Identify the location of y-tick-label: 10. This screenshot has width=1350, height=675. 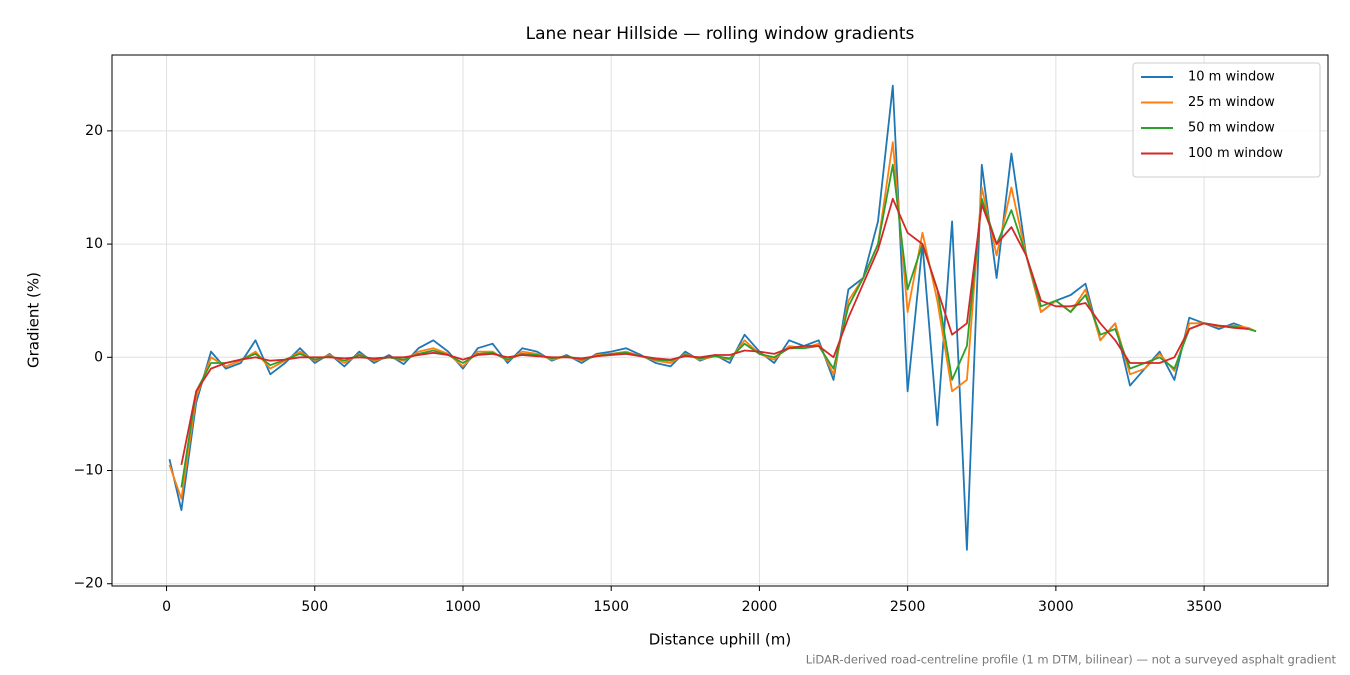
(94, 244).